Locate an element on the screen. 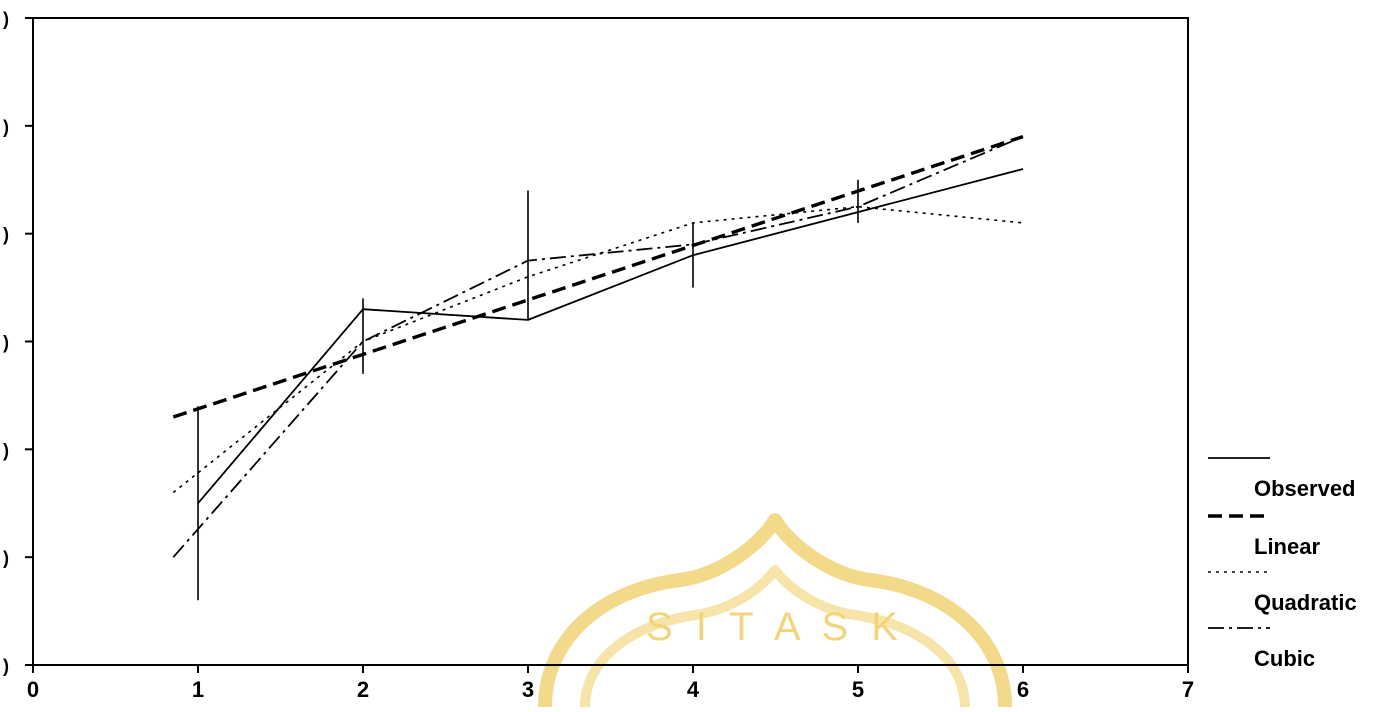 The height and width of the screenshot is (712, 1377). legend-label-observed: Observed is located at coordinates (1305, 488).